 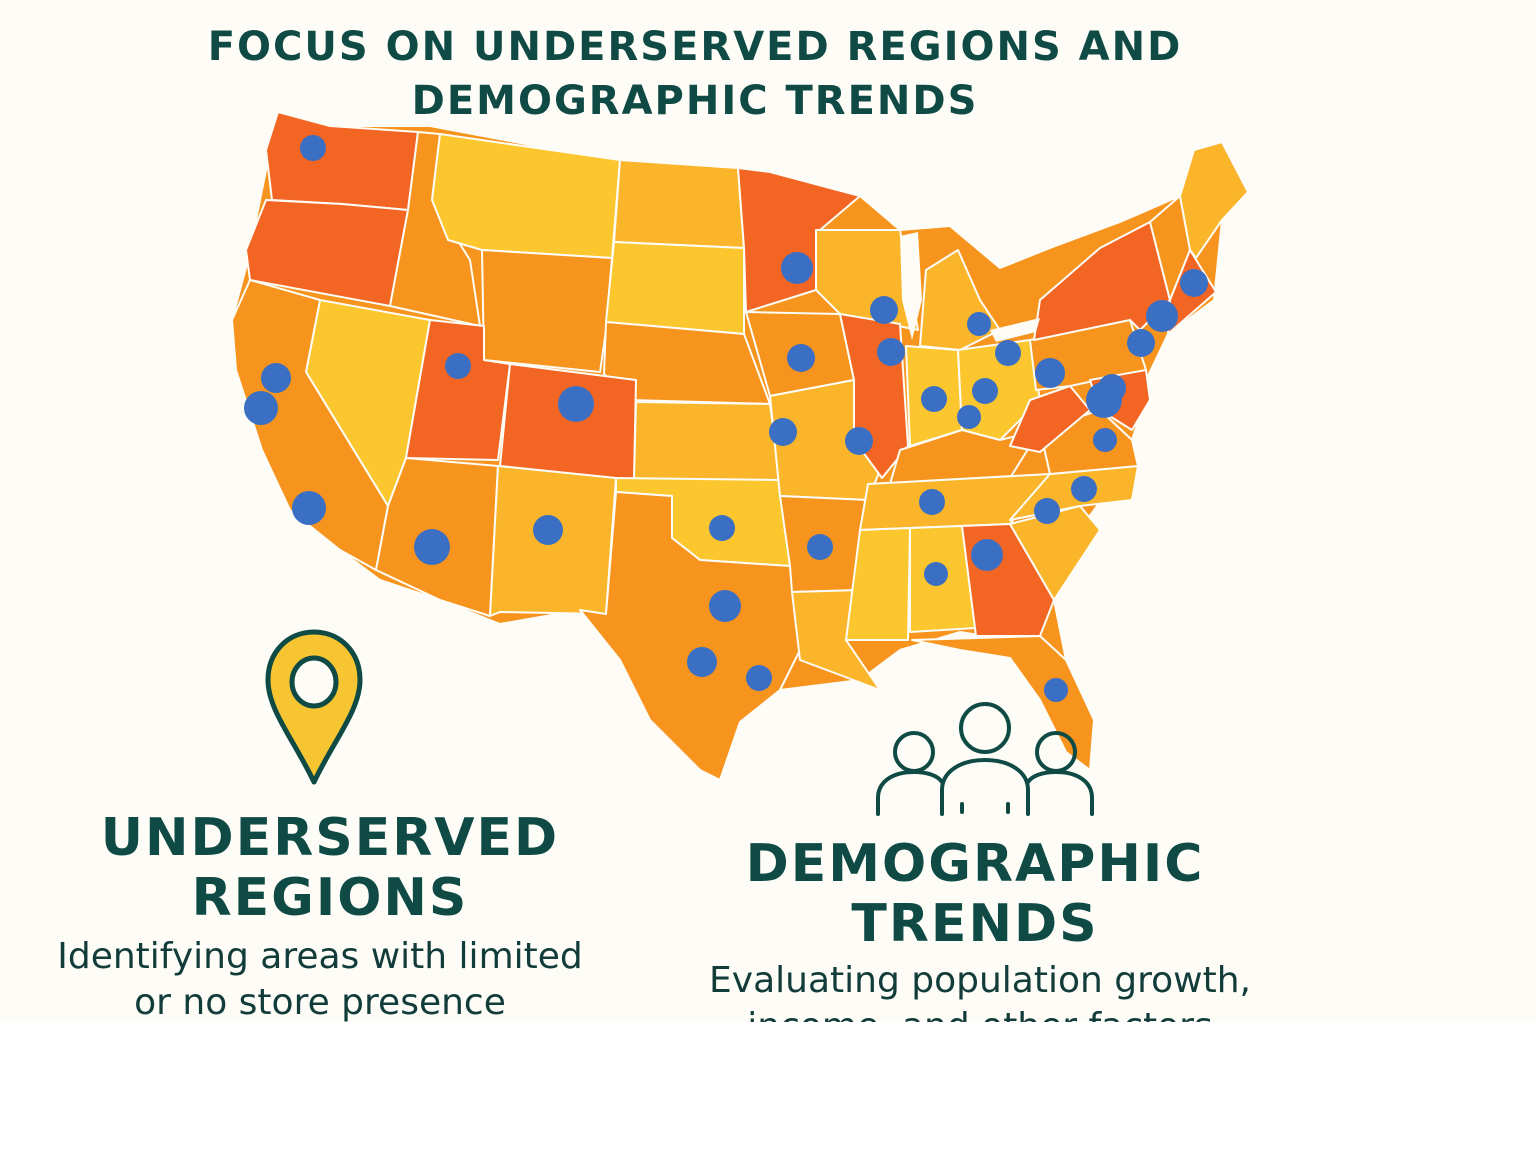 What do you see at coordinates (970, 287) in the screenshot?
I see `great-lakes` at bounding box center [970, 287].